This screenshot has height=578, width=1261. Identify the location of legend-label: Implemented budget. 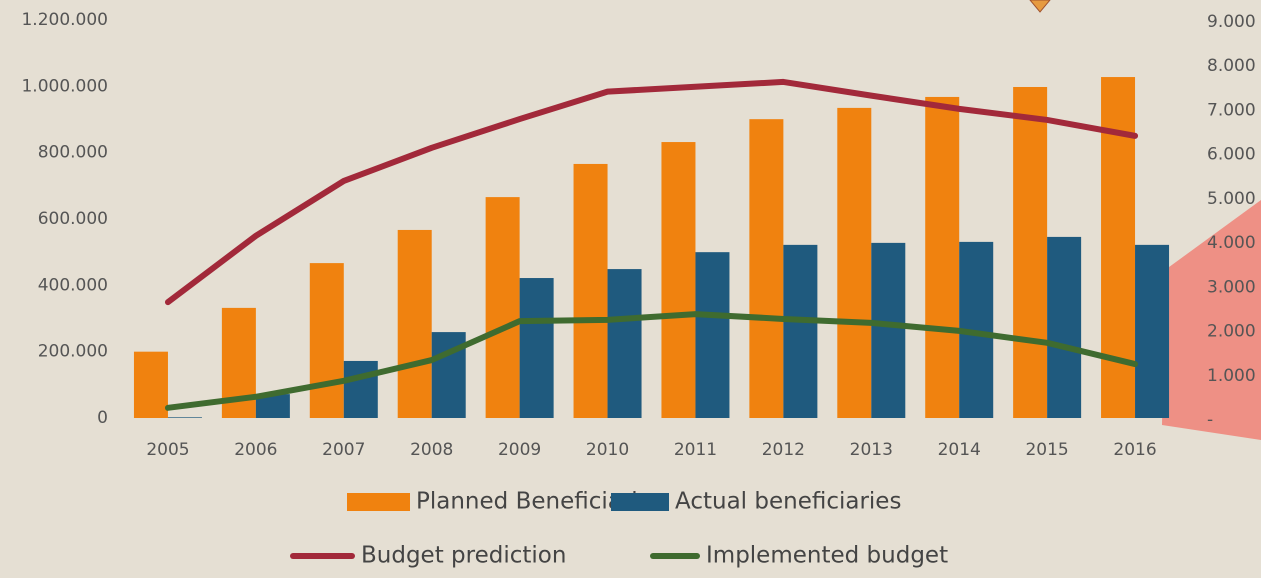
(827, 556).